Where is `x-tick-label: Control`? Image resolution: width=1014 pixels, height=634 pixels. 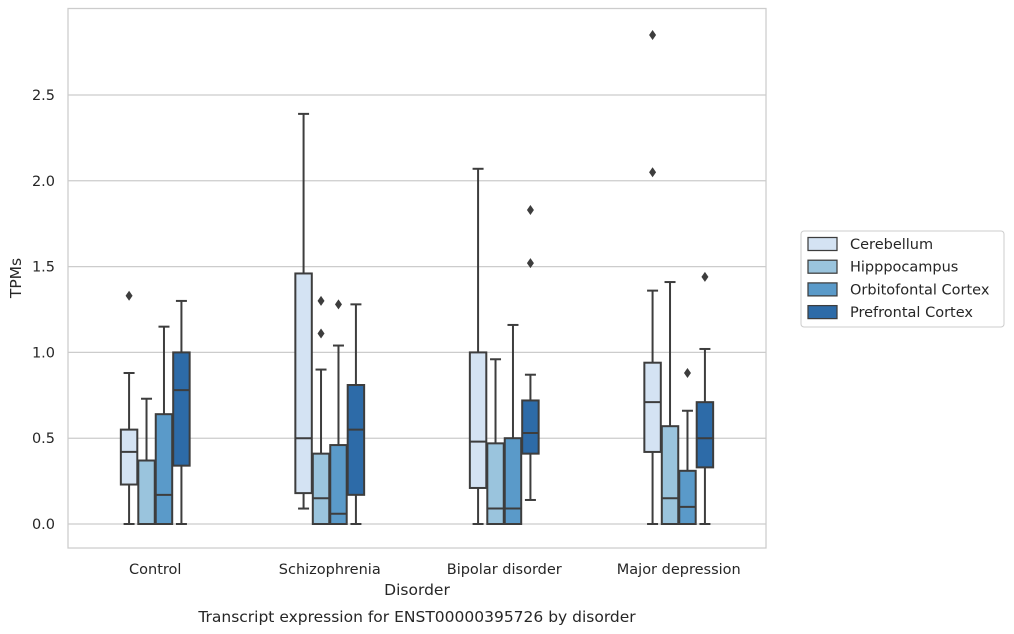 x-tick-label: Control is located at coordinates (155, 570).